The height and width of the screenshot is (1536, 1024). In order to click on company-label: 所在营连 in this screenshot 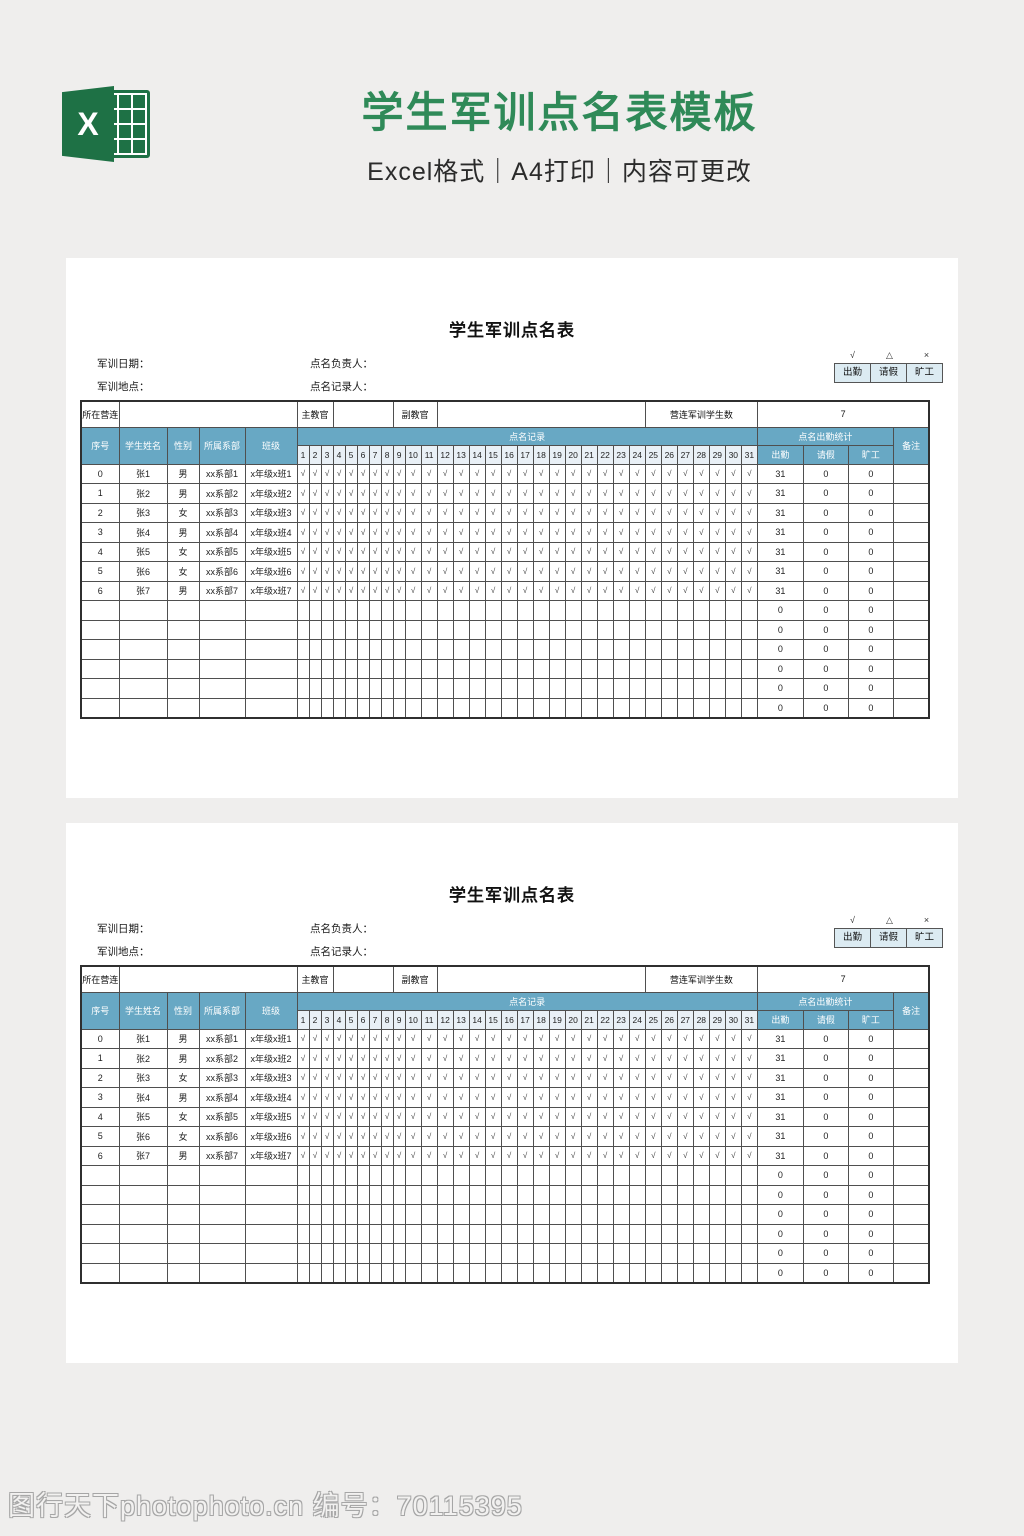, I will do `click(100, 979)`.